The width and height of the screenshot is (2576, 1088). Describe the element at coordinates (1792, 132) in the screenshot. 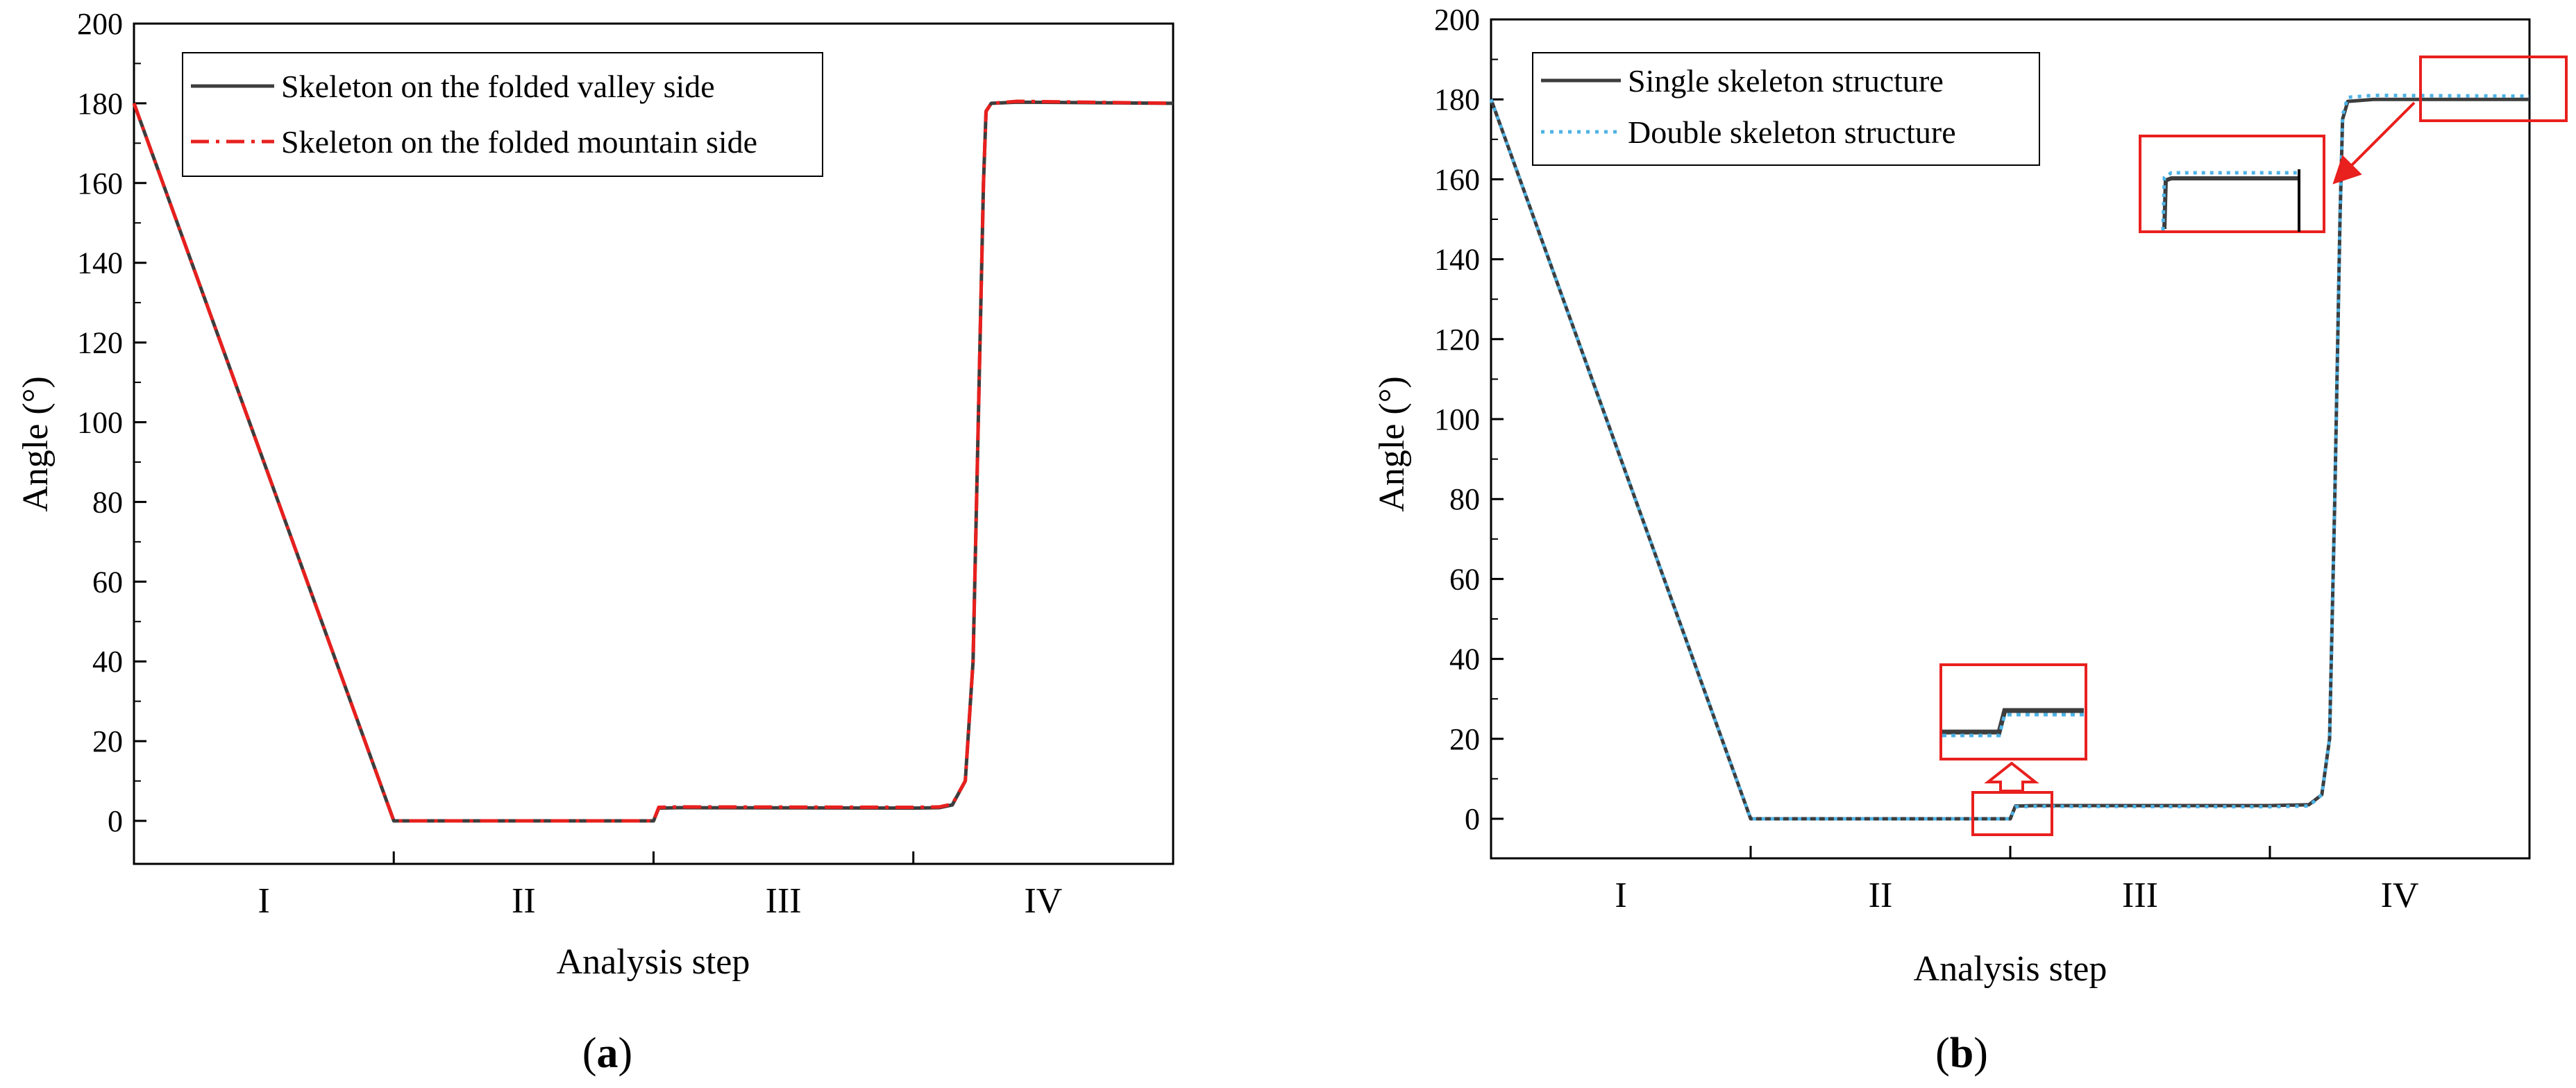

I see `legend-label-double: Double skeleton structure` at that location.